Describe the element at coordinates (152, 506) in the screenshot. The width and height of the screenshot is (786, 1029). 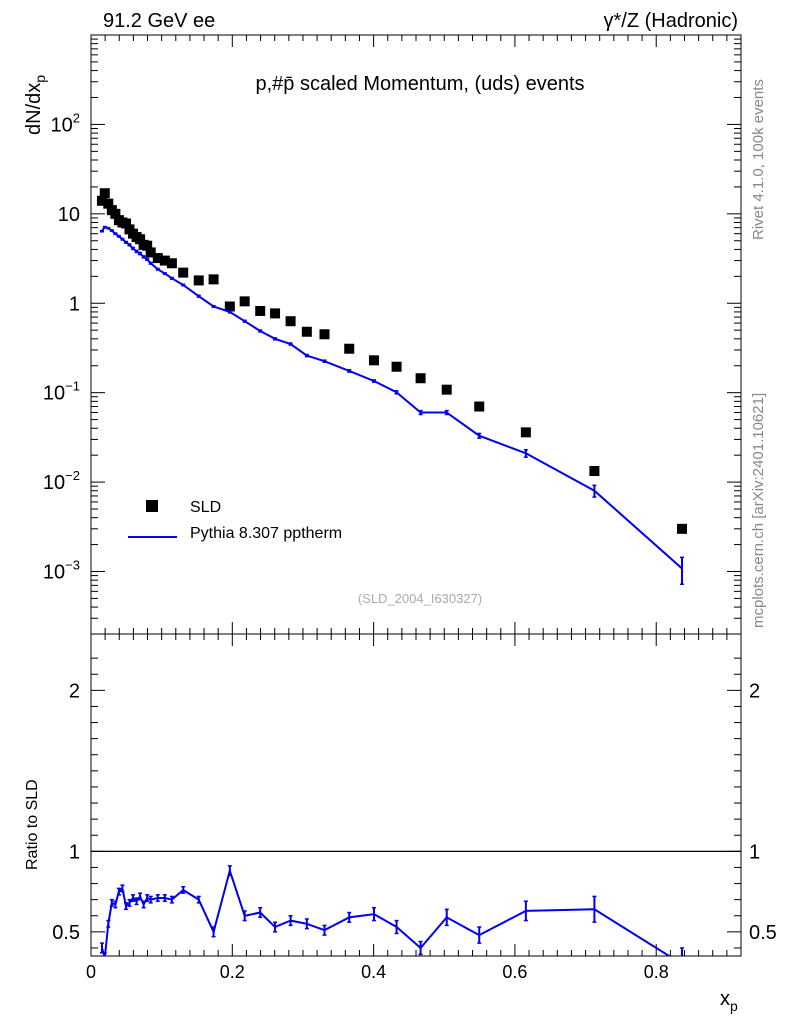
I see `legend-marker-sld` at that location.